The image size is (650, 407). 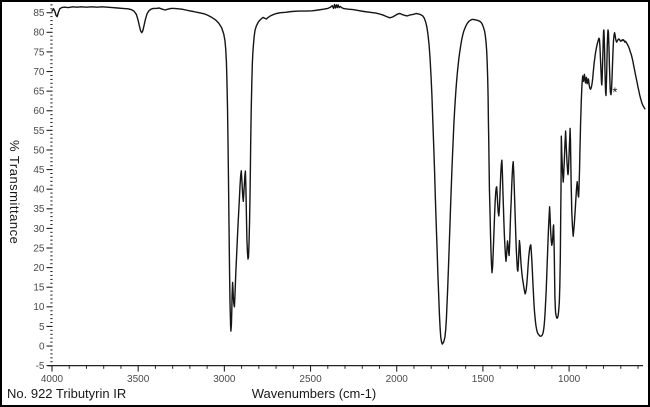 What do you see at coordinates (39, 52) in the screenshot?
I see `svg-text: 75` at bounding box center [39, 52].